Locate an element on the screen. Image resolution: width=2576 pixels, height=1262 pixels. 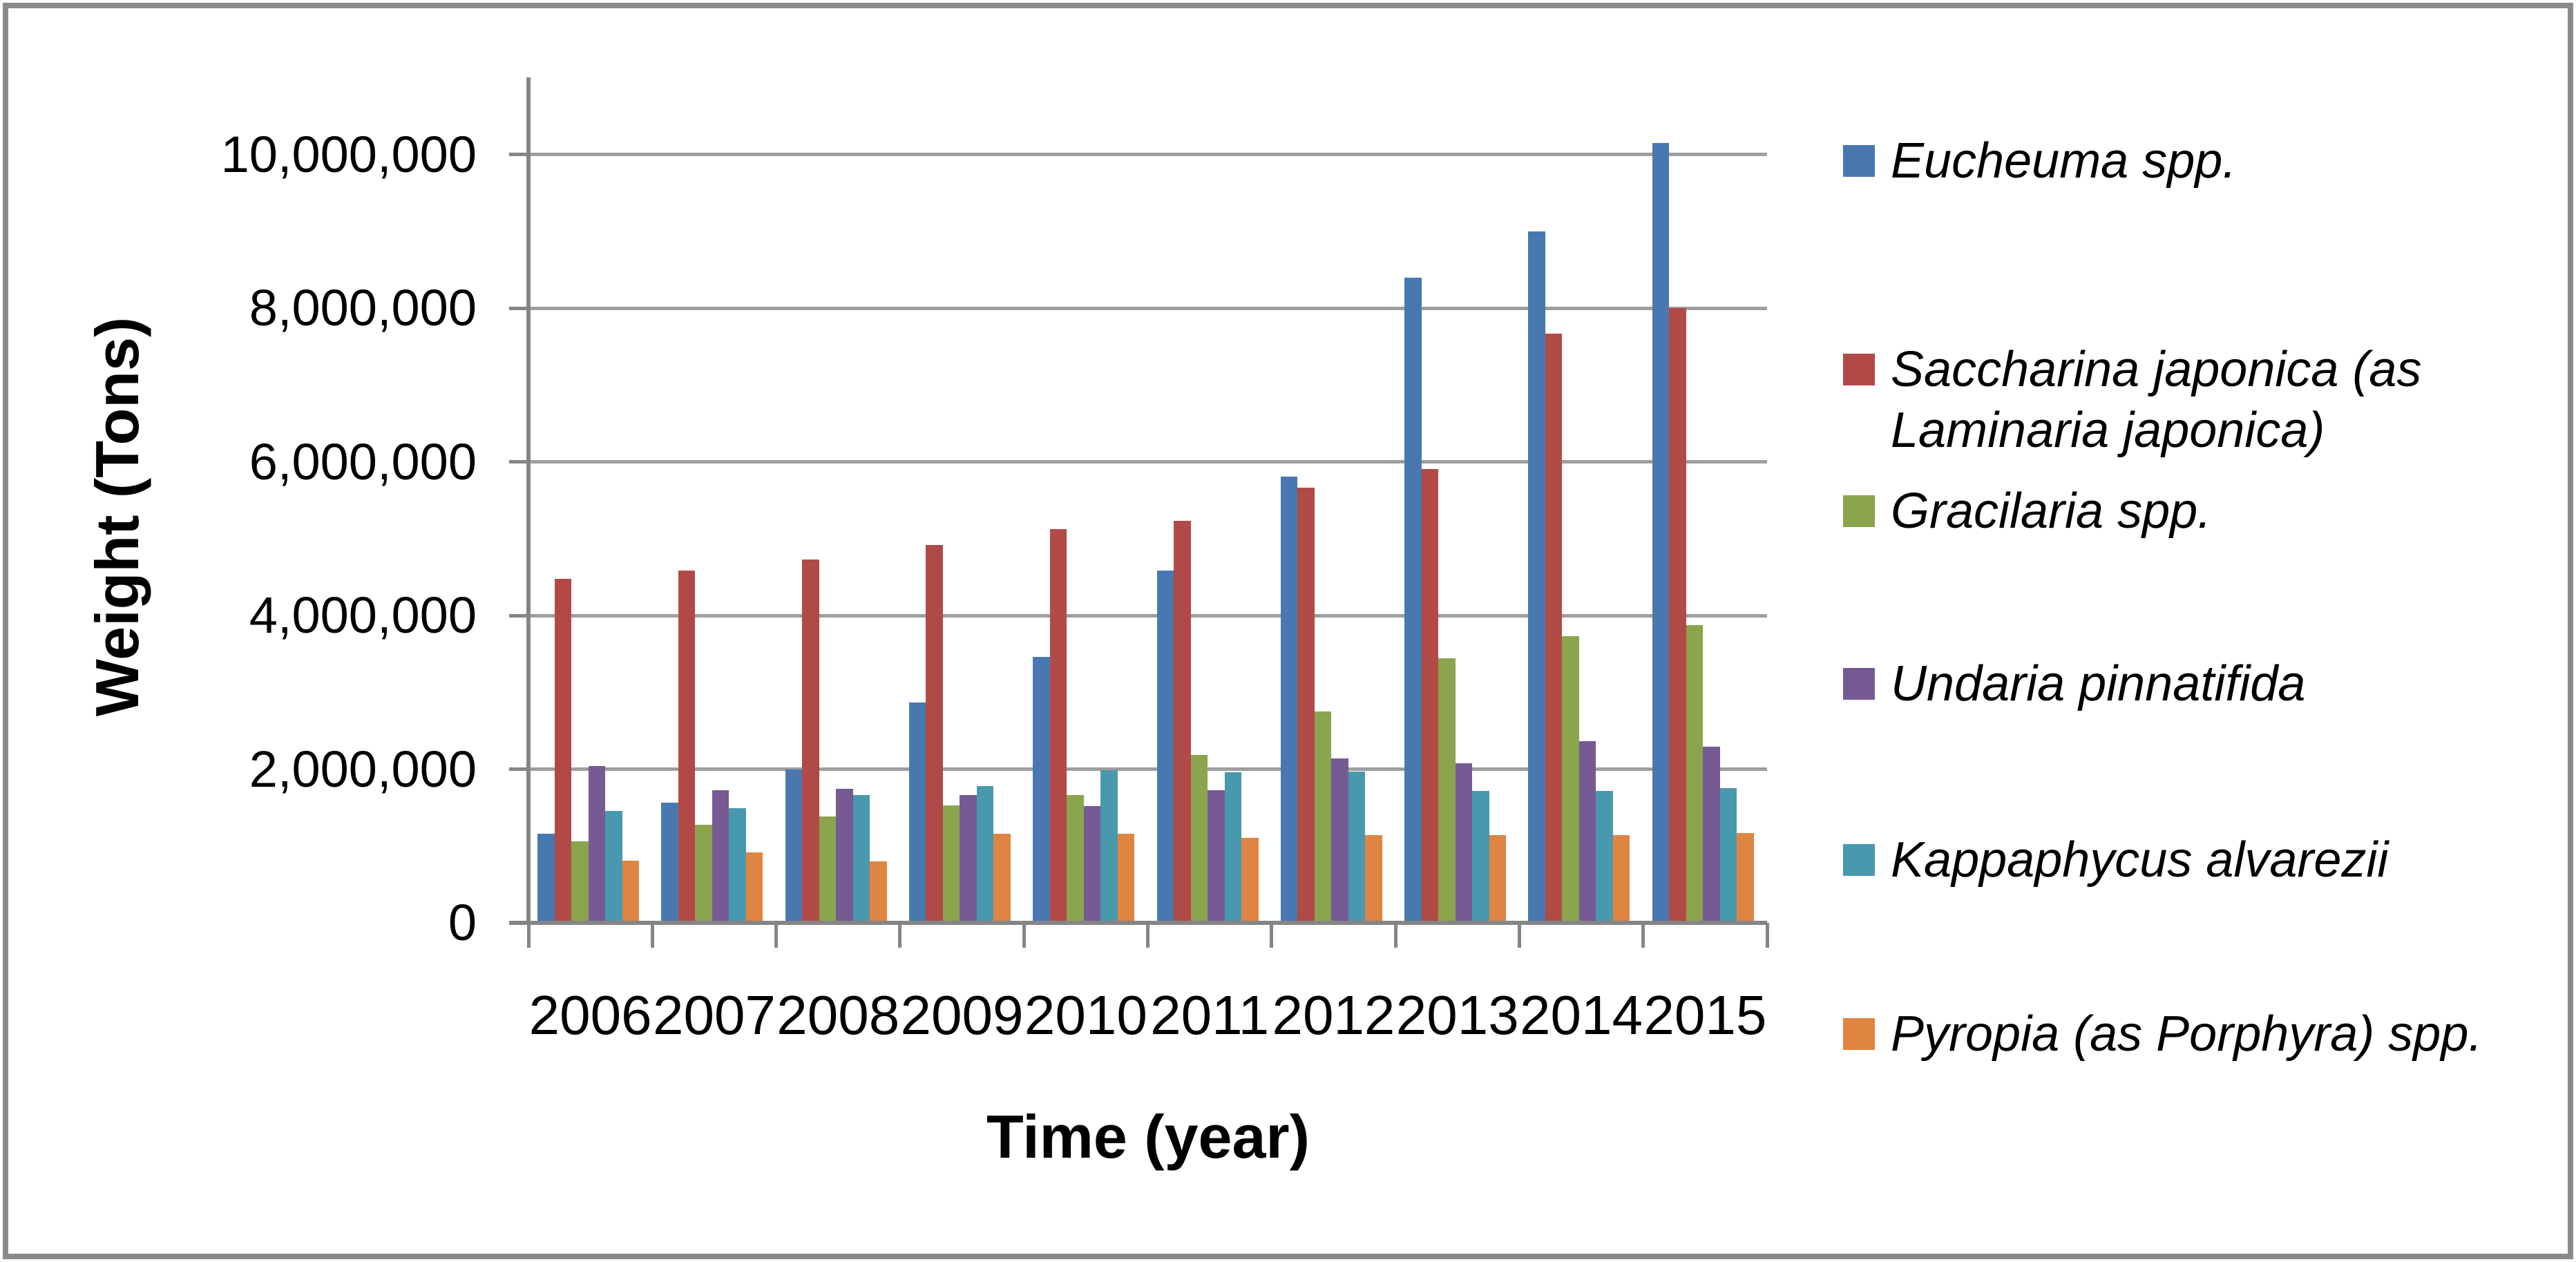
bar-kappaphycus-2007 is located at coordinates (737, 865).